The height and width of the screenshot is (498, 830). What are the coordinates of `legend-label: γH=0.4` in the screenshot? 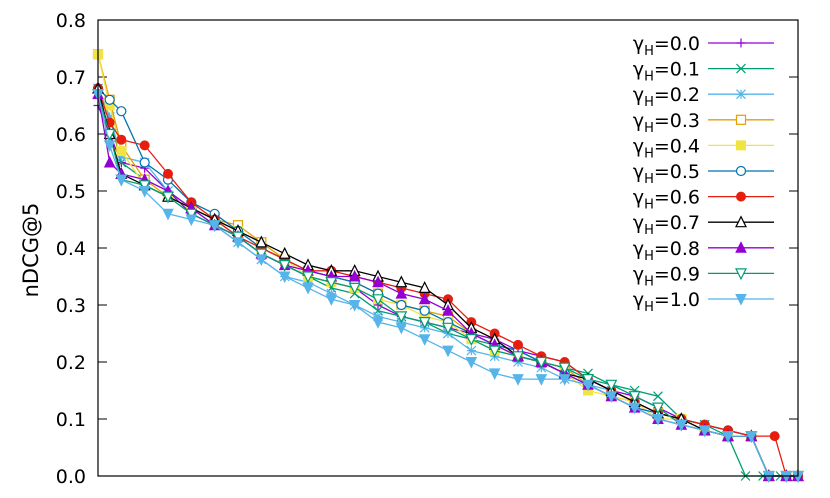 It's located at (666, 148).